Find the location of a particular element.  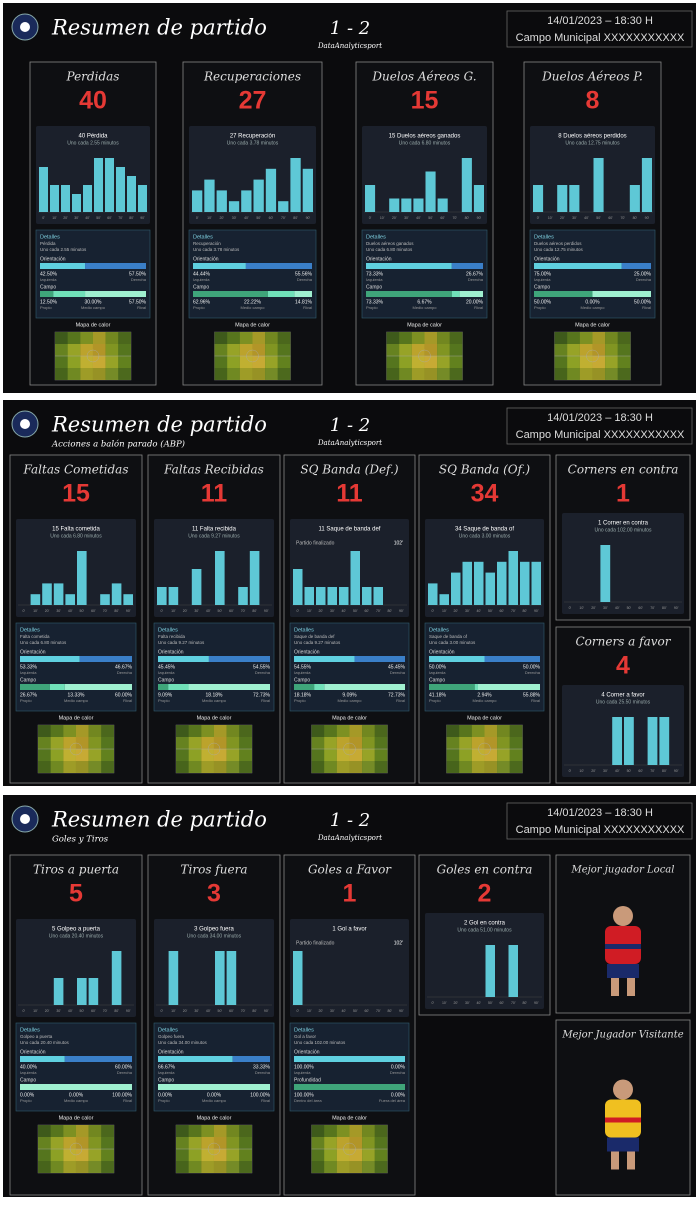

card-count: 40 is located at coordinates (93, 101).